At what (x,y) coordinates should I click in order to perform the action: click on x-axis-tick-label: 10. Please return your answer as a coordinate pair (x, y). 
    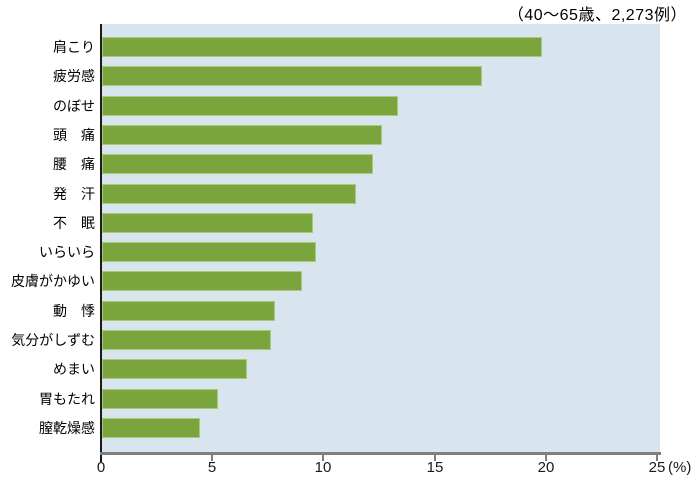
    Looking at the image, I should click on (323, 467).